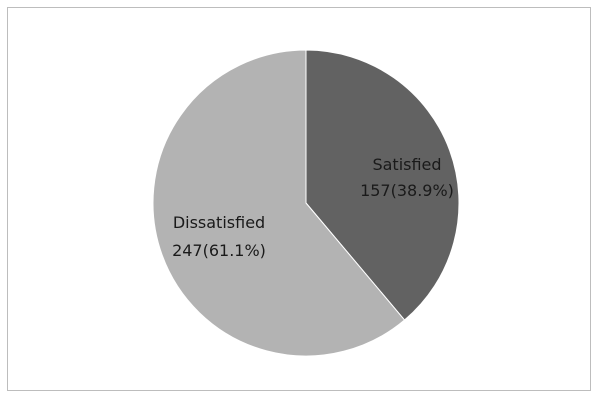 Image resolution: width=600 pixels, height=400 pixels. I want to click on slice-label-satisfied-value: 157(38.9%), so click(407, 190).